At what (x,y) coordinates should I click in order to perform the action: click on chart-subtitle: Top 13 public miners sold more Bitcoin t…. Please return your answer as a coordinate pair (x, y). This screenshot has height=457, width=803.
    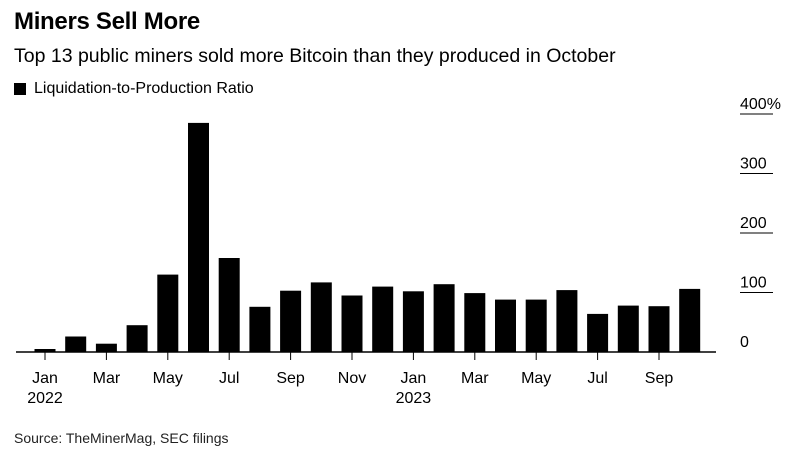
    Looking at the image, I should click on (315, 56).